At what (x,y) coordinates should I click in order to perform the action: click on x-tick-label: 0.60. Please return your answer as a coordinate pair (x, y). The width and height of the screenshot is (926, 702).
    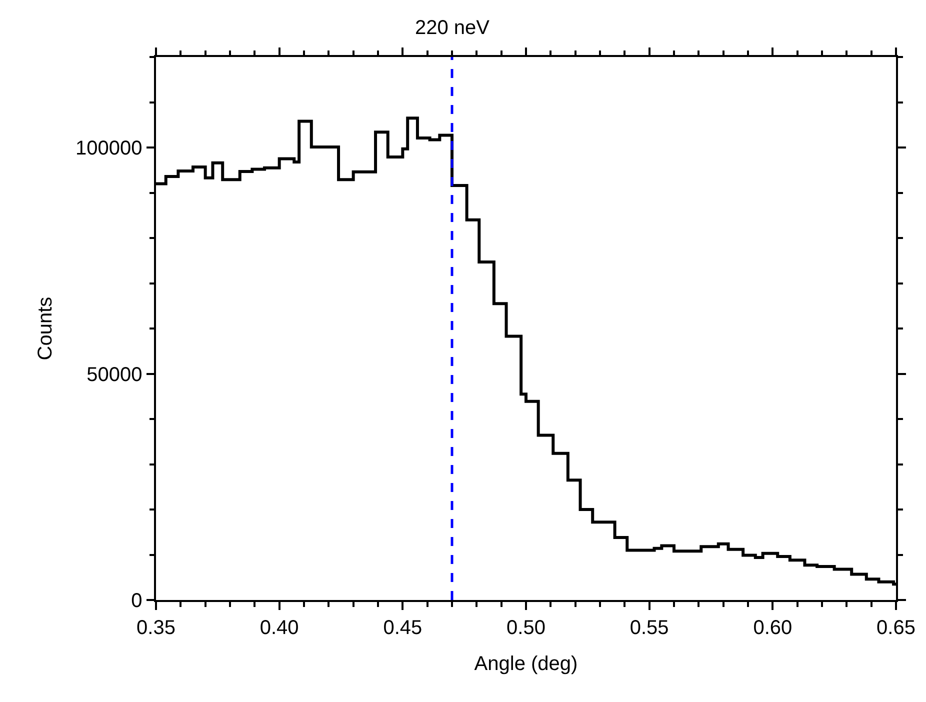
    Looking at the image, I should click on (772, 627).